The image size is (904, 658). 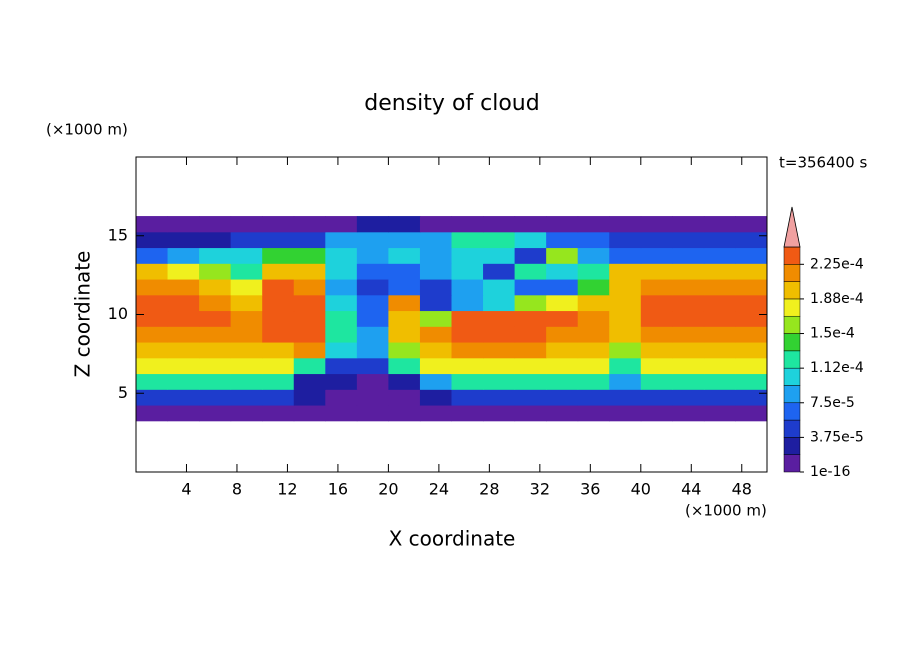 What do you see at coordinates (83, 314) in the screenshot?
I see `y-axis-label: Z coordinate` at bounding box center [83, 314].